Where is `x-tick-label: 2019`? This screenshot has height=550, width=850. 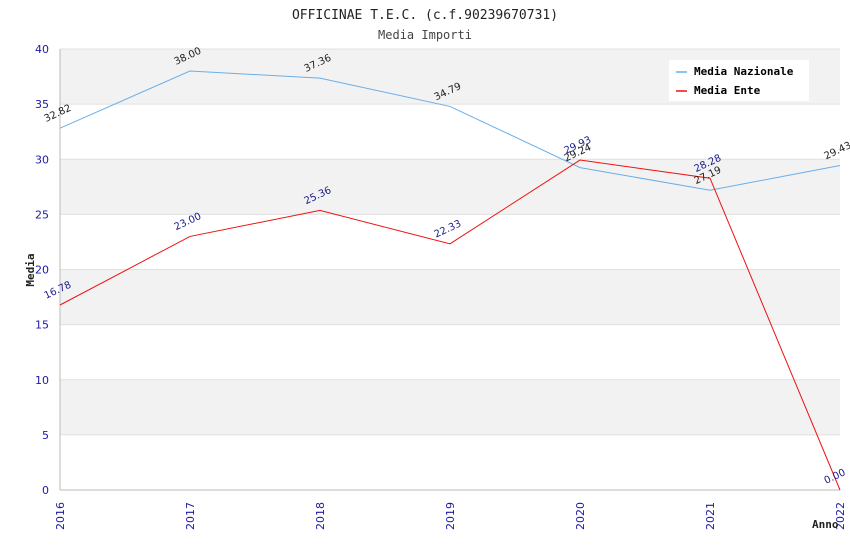 x-tick-label: 2019 is located at coordinates (450, 516).